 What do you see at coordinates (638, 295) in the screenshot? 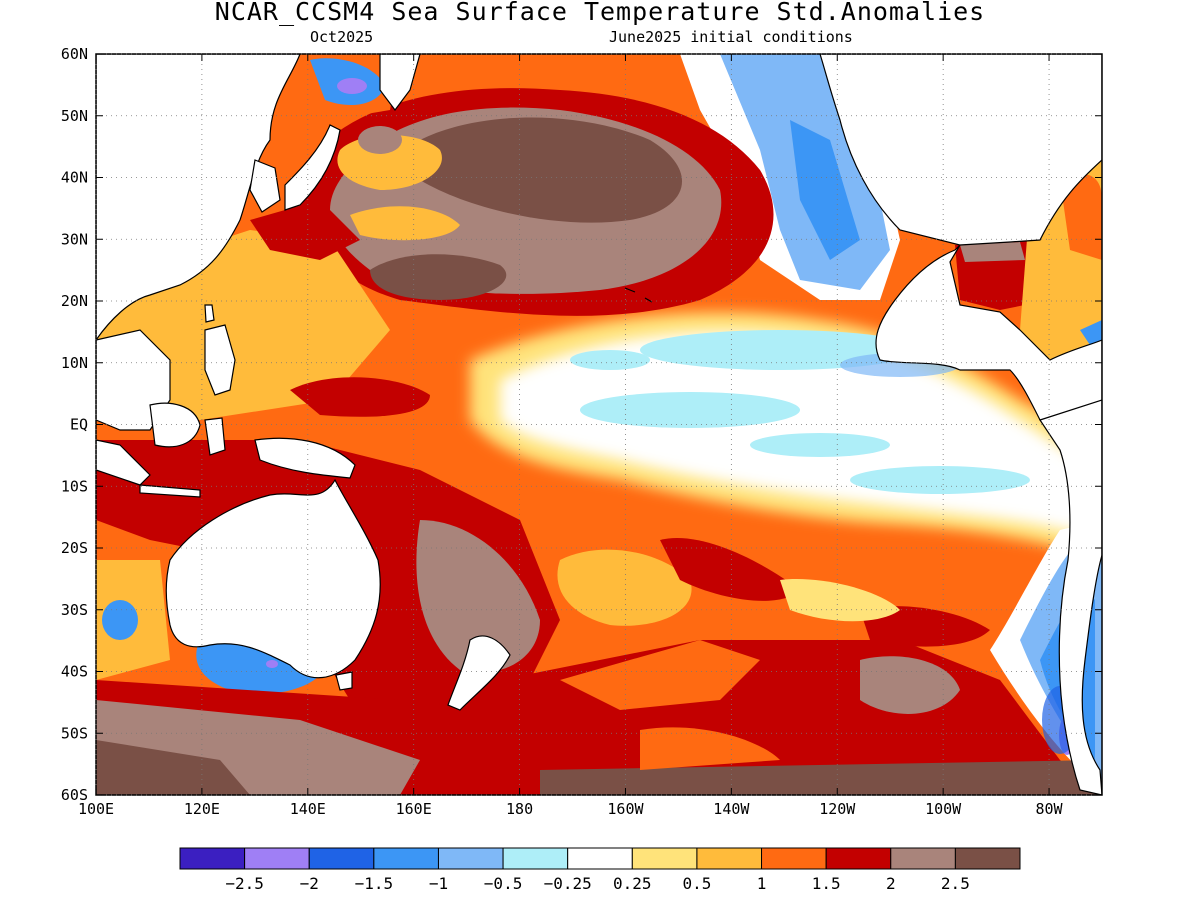
I see `hawaii-islands` at bounding box center [638, 295].